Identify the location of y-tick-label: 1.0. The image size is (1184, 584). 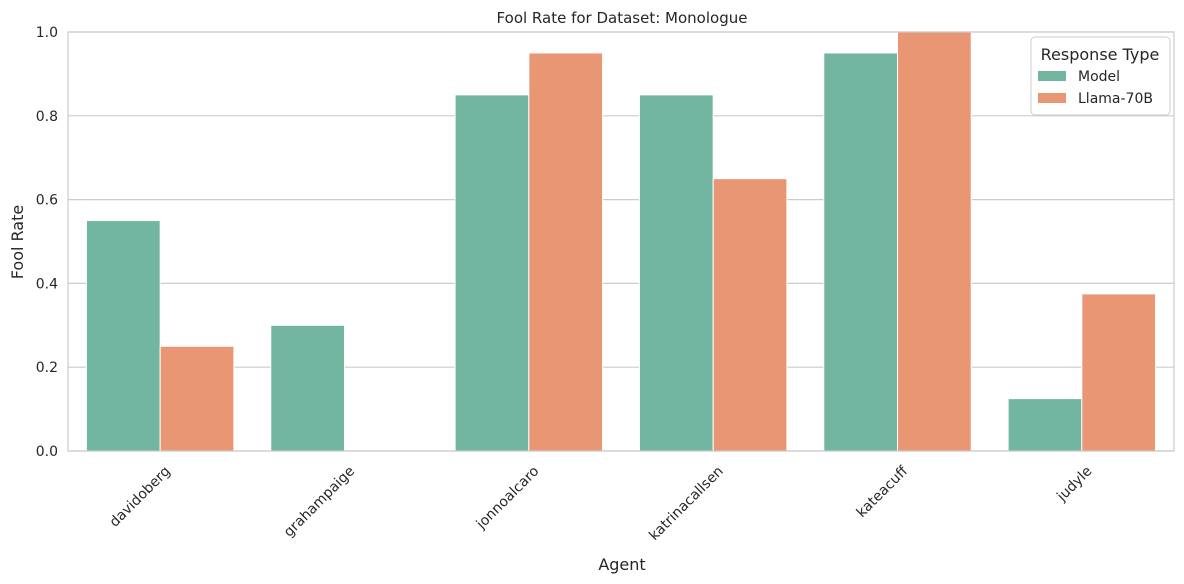
(47, 33).